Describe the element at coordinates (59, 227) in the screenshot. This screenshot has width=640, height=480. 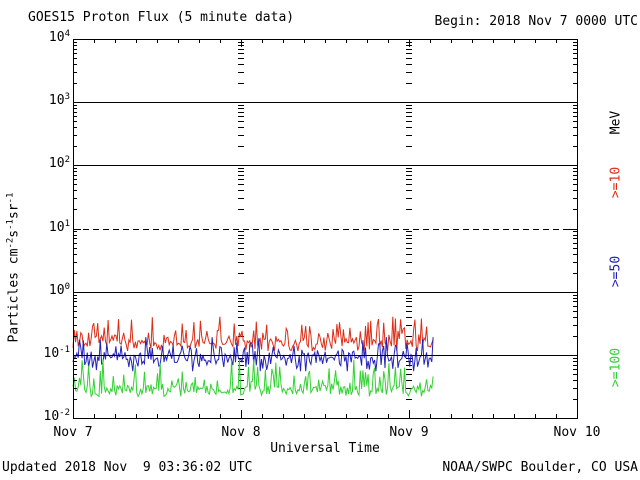
I see `y-tick-label: 10¹` at that location.